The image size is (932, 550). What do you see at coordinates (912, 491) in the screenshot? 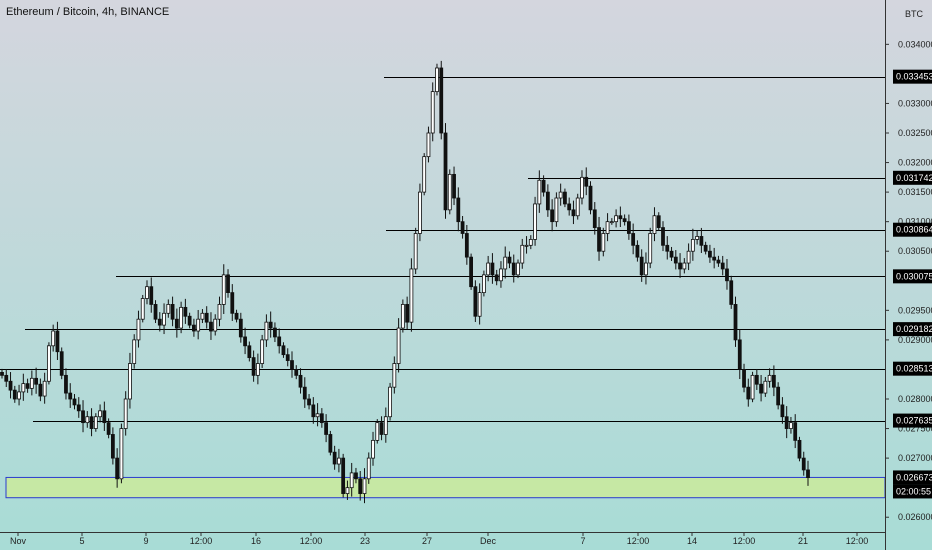
I see `bar-countdown-tag-bg` at bounding box center [912, 491].